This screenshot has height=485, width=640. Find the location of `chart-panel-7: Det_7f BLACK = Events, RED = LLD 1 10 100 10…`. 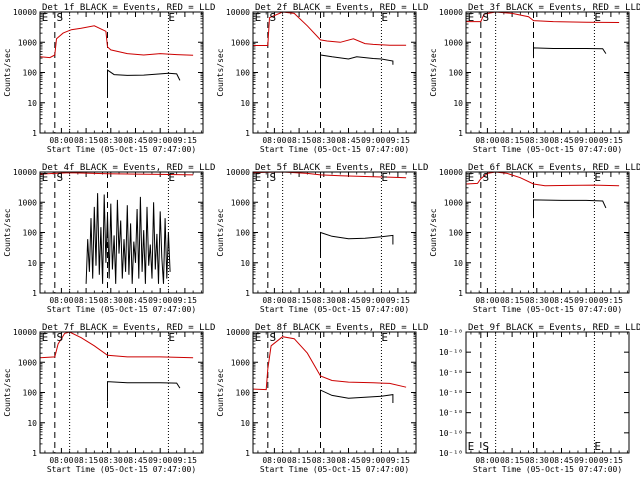

chart-panel-7: Det_7f BLACK = Events, RED = LLD 1 10 100 10… is located at coordinates (109, 398).